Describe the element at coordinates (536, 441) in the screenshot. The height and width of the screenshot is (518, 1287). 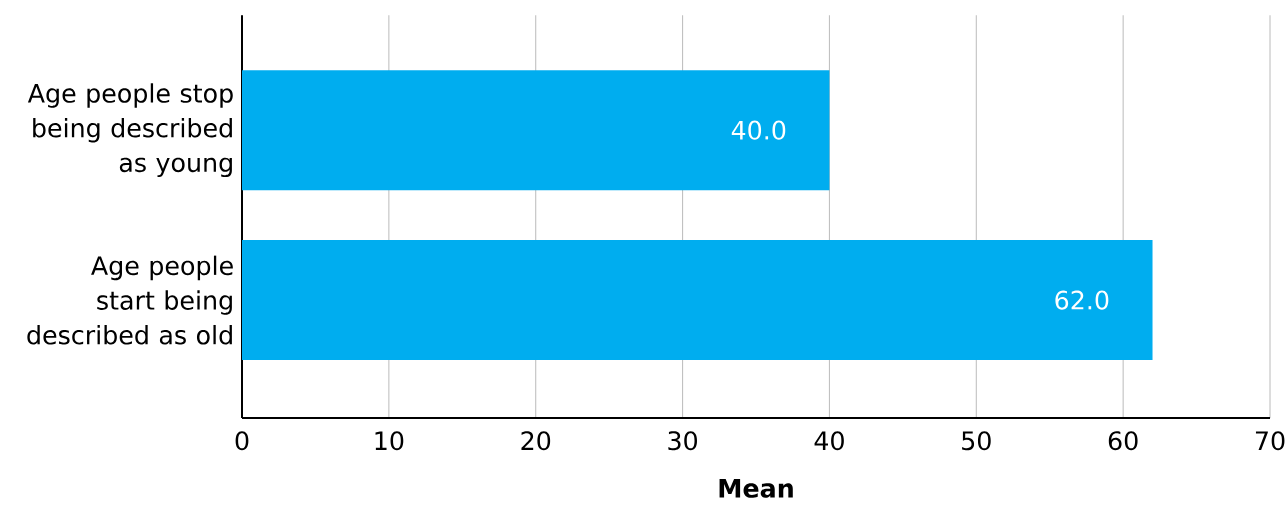
I see `x-tick-label: 20` at that location.